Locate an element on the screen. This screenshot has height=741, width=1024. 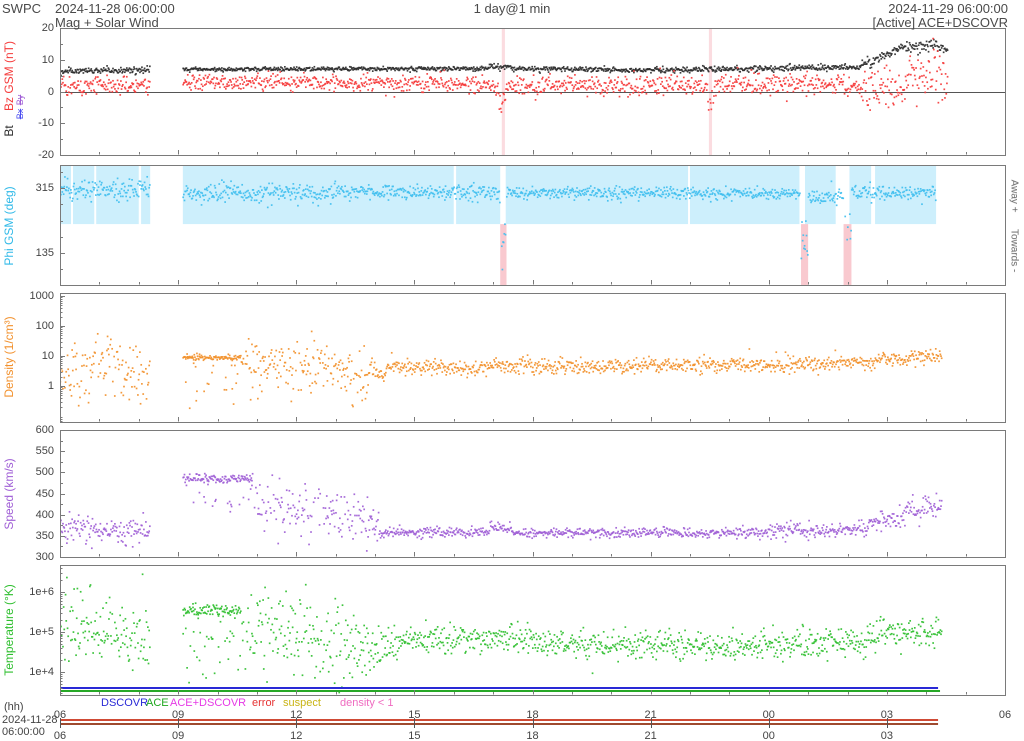
y-tick-label-p3: 10 is located at coordinates (47, 356).